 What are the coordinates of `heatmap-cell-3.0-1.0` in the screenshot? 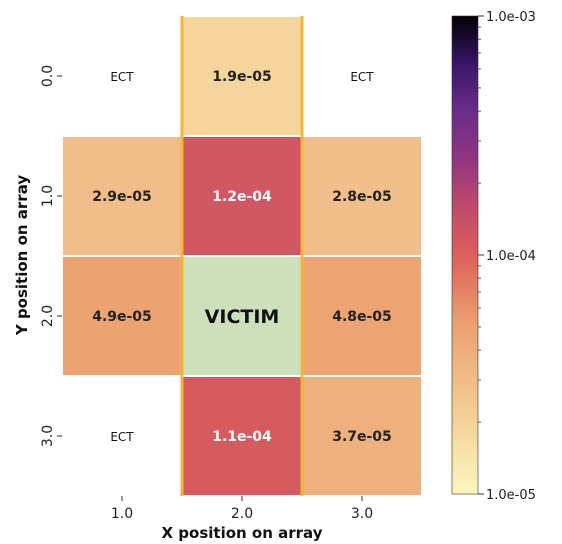 It's located at (362, 196).